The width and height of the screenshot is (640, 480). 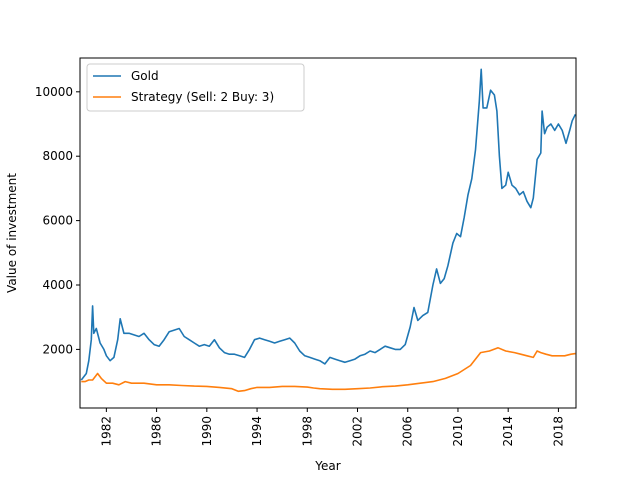 I want to click on x-axis-label: Year, so click(x=327, y=466).